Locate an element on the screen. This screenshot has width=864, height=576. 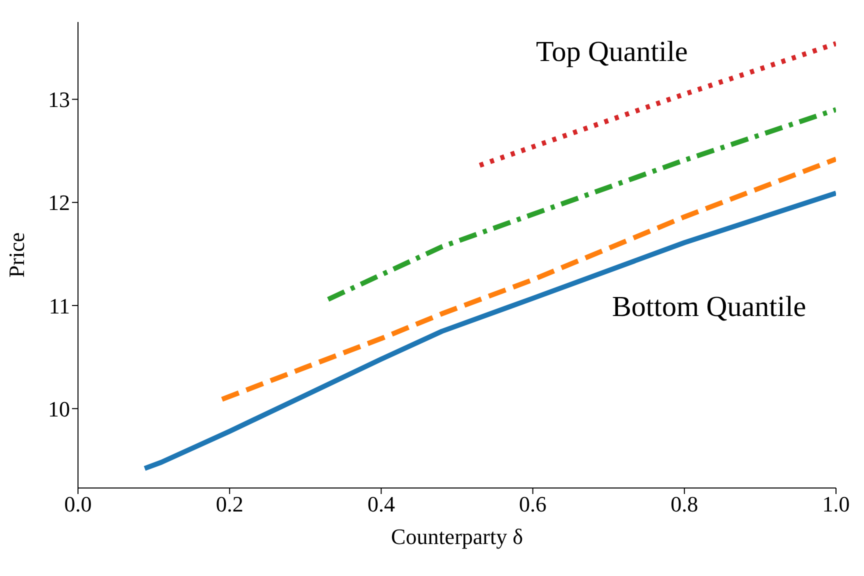
y-tick-label: 12 is located at coordinates (59, 203).